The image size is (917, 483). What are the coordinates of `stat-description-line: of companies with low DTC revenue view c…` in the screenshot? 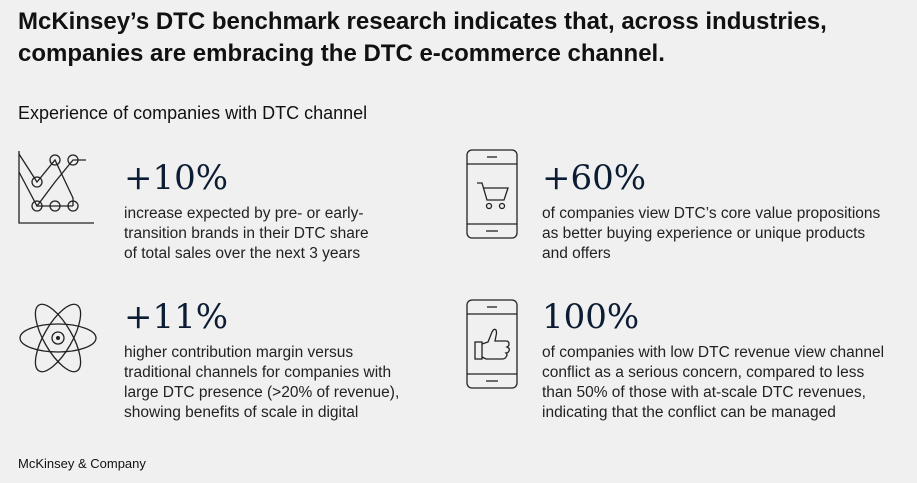 It's located at (713, 352).